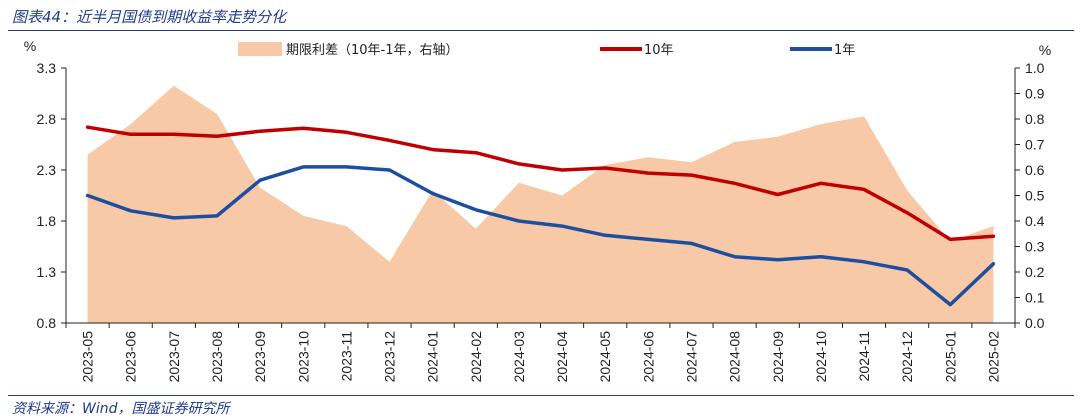 Image resolution: width=1080 pixels, height=420 pixels. Describe the element at coordinates (659, 50) in the screenshot. I see `legend-label-10y: 10年` at that location.